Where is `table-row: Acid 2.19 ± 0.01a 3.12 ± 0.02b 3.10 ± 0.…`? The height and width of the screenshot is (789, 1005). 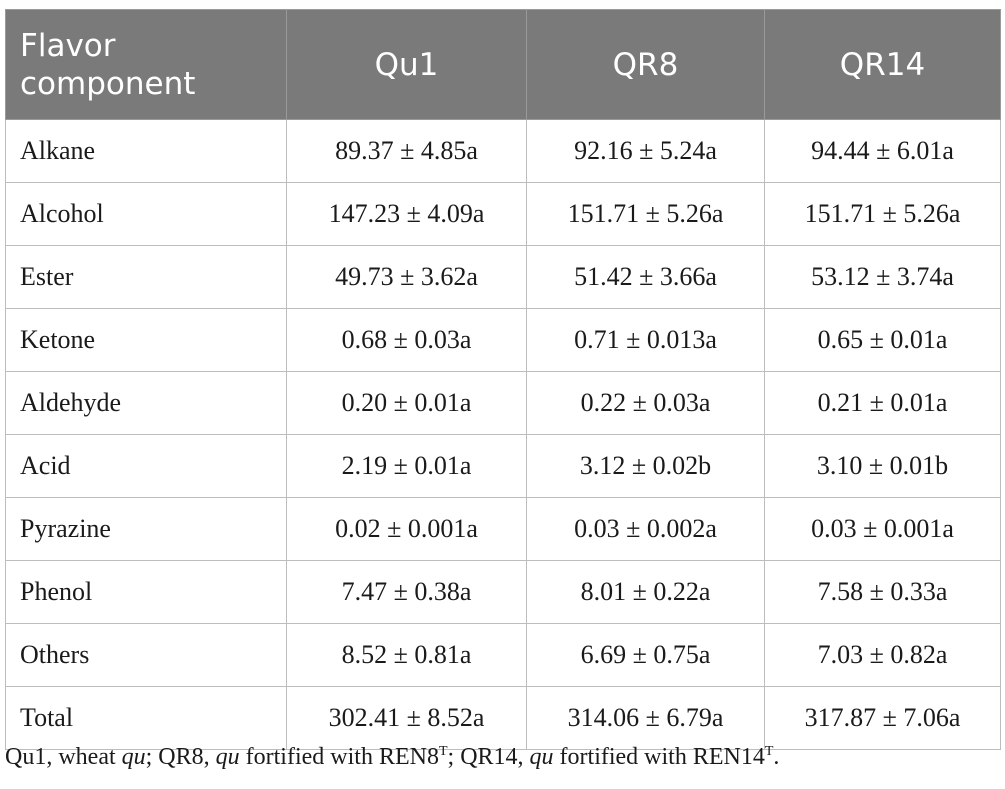
table-row: Acid 2.19 ± 0.01a 3.12 ± 0.02b 3.10 ± 0.… is located at coordinates (503, 466).